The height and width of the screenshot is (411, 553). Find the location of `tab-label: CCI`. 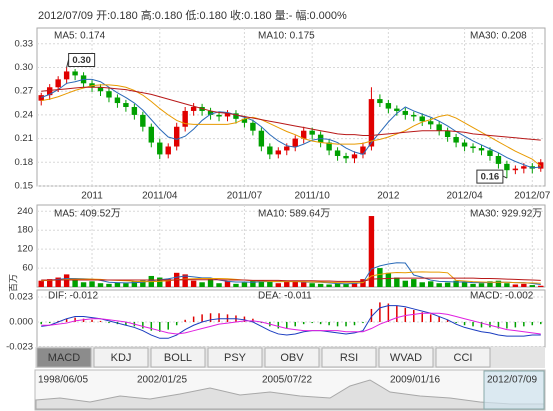

tab-label: CCI is located at coordinates (463, 358).